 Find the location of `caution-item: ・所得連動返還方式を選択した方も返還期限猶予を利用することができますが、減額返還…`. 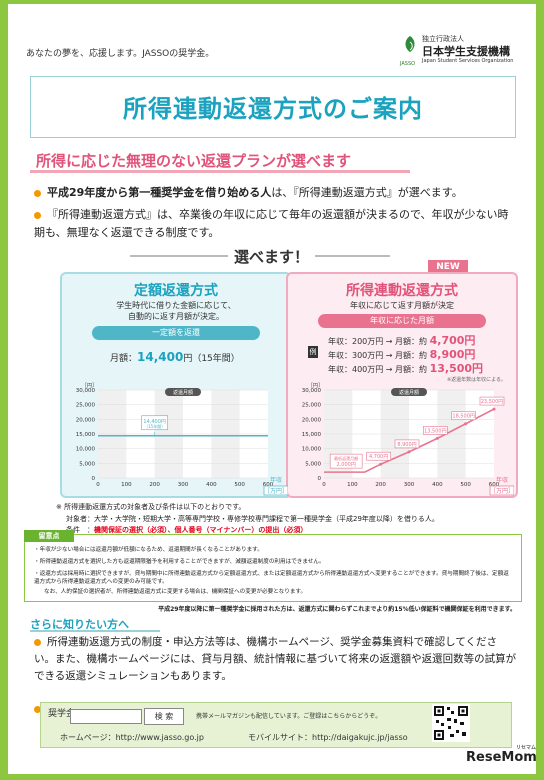

caution-item: ・所得連動返還方式を選択した方も返還期限猶予を利用することができますが、減額返還… is located at coordinates (179, 562).